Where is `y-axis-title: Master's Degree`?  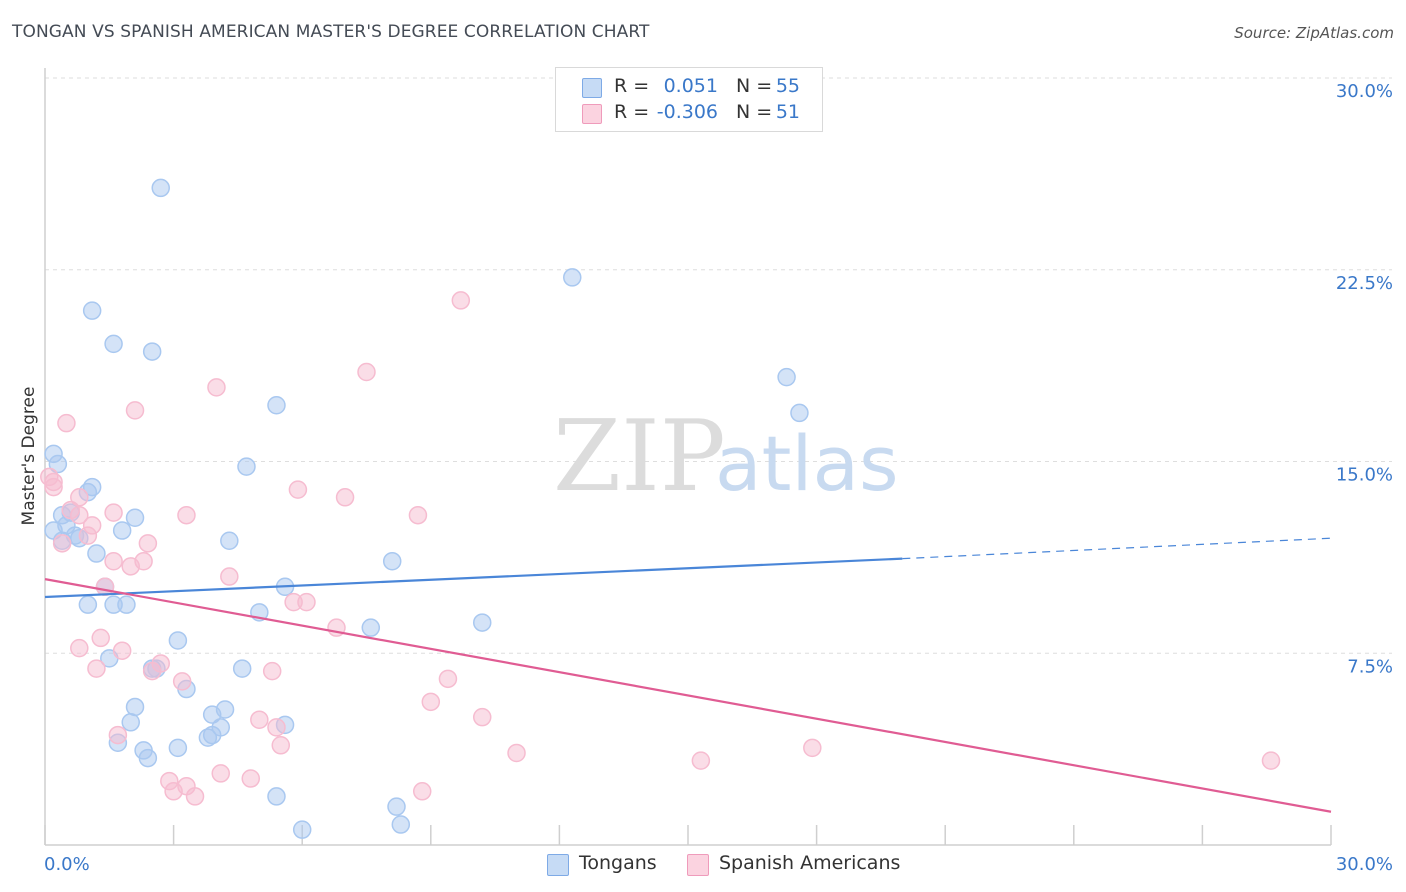 y-axis-title: Master's Degree is located at coordinates (29, 456).